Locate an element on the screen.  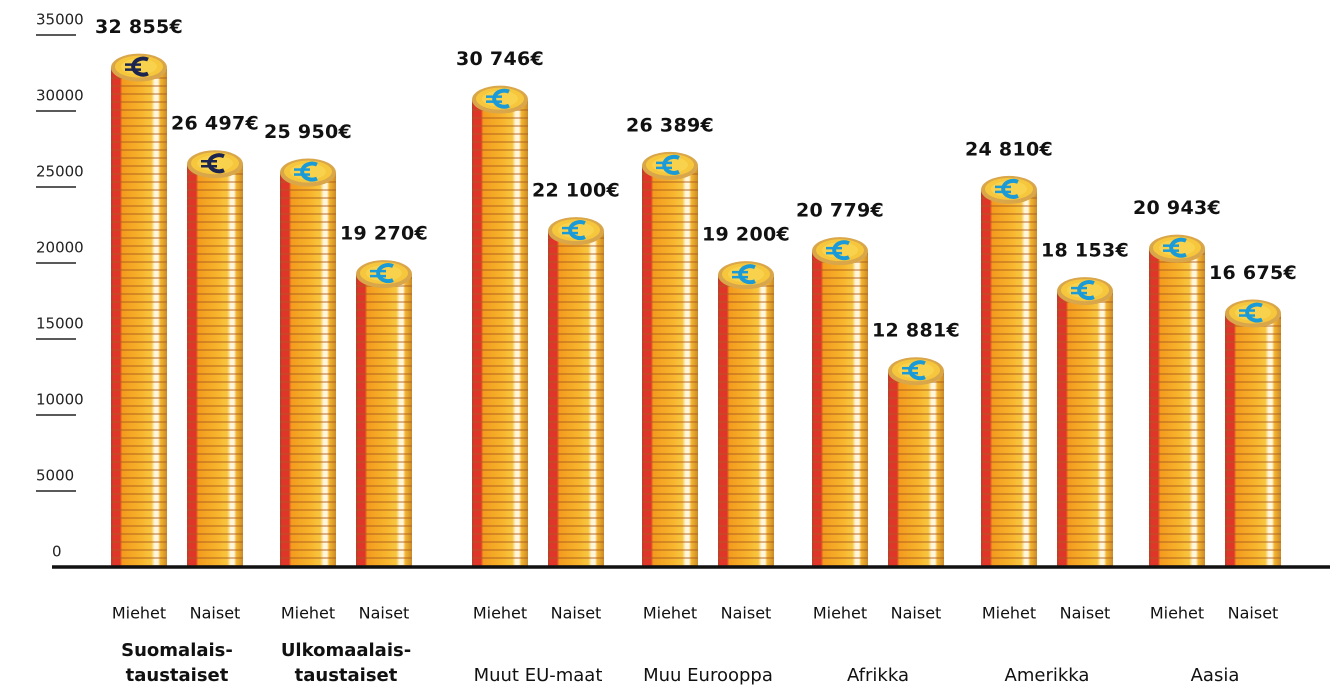
value-label: 24 810€ is located at coordinates (1009, 149).